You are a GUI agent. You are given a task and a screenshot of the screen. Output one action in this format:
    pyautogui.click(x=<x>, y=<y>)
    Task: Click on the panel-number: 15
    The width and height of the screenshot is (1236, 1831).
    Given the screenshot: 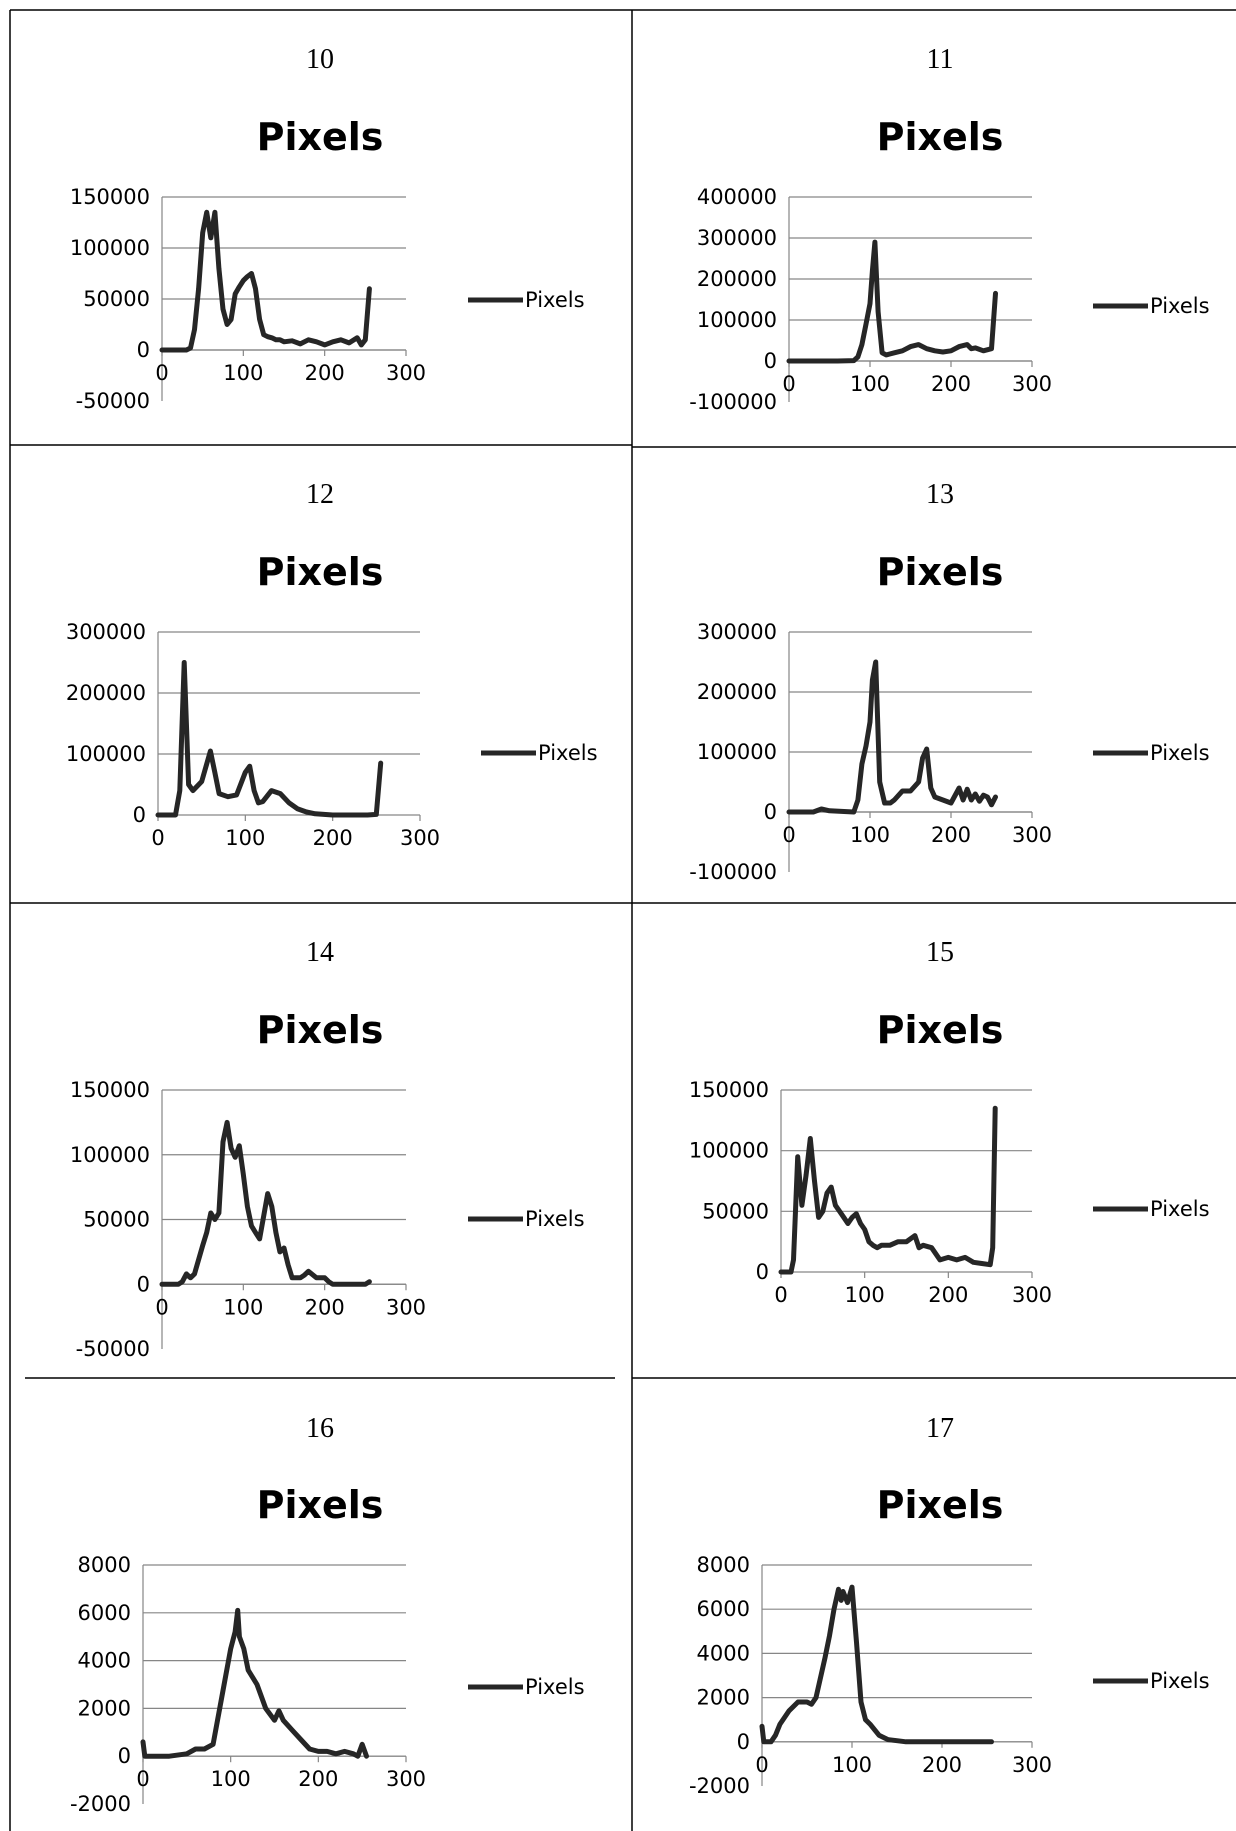 What is the action you would take?
    pyautogui.click(x=940, y=952)
    